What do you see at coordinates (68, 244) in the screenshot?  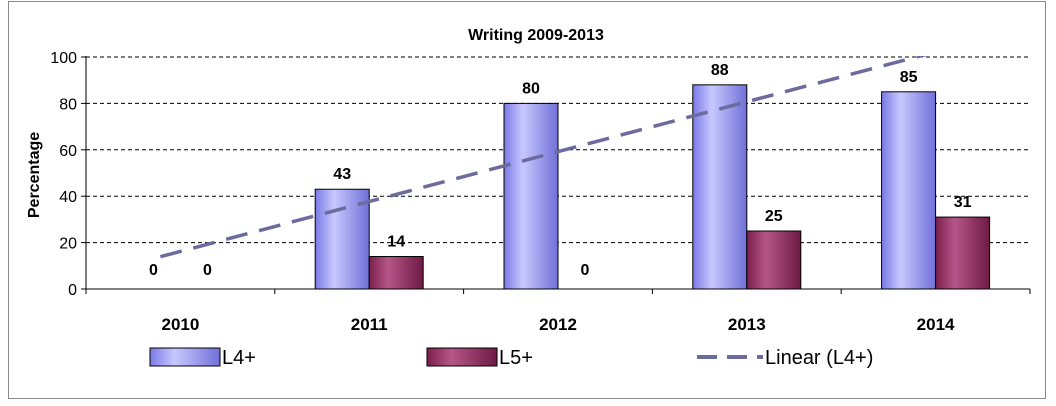 I see `y-tick-label: 20` at bounding box center [68, 244].